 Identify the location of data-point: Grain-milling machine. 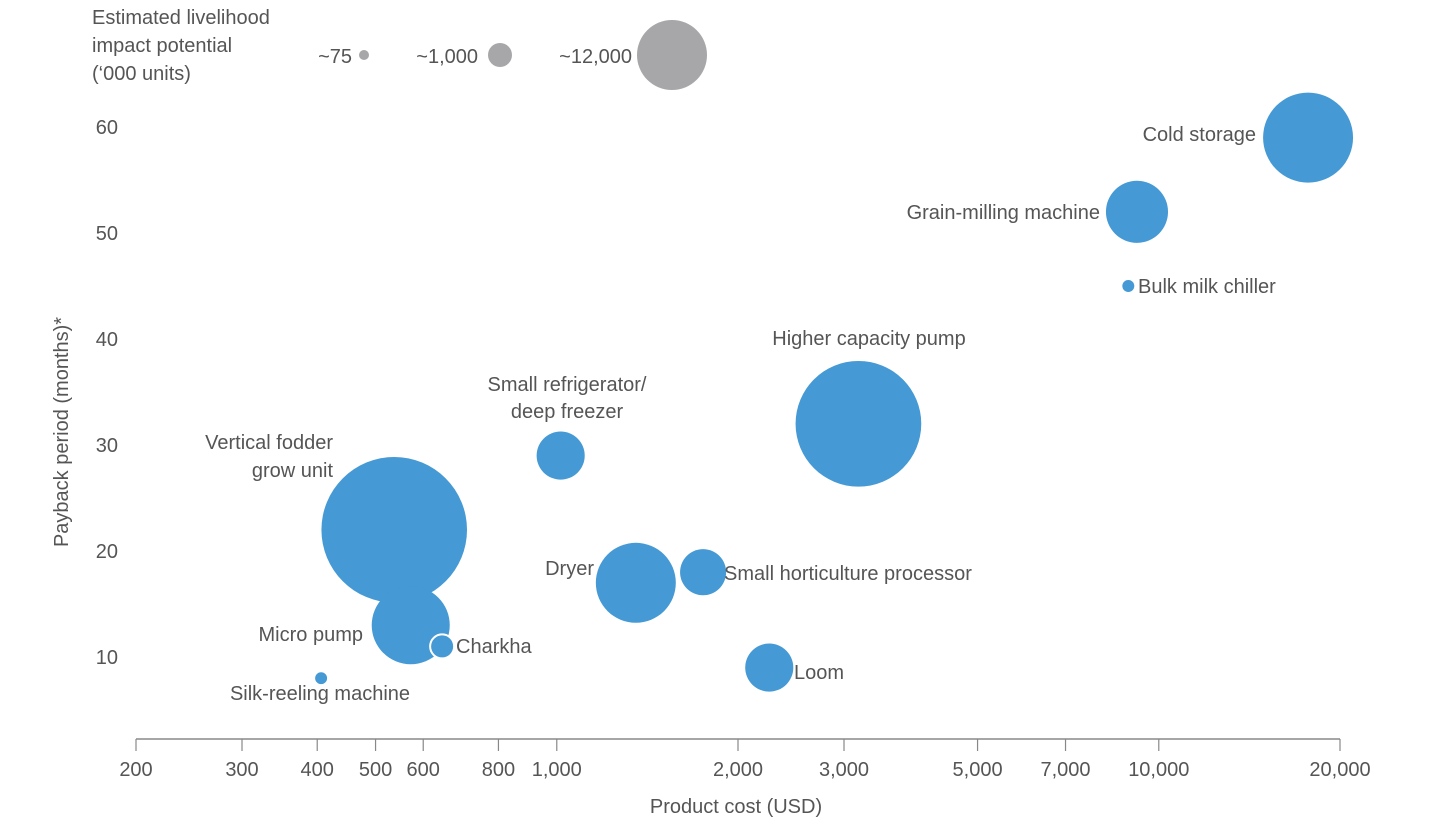
(1038, 211).